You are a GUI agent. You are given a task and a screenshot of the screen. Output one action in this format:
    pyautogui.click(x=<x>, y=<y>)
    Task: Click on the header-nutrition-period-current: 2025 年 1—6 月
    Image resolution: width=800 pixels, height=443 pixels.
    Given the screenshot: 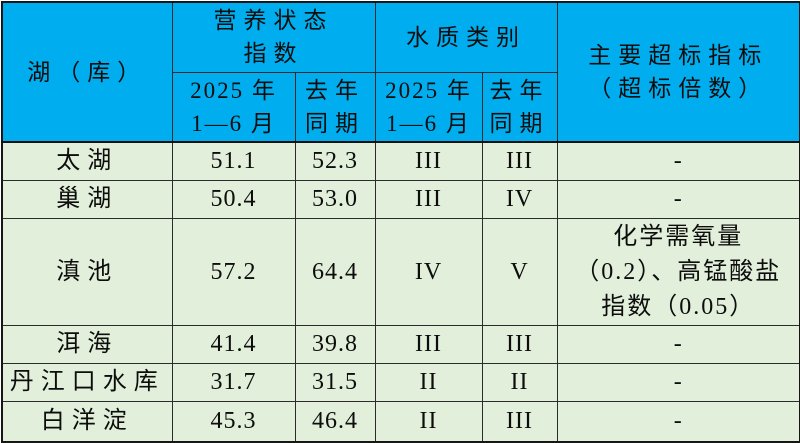 What is the action you would take?
    pyautogui.click(x=233, y=107)
    